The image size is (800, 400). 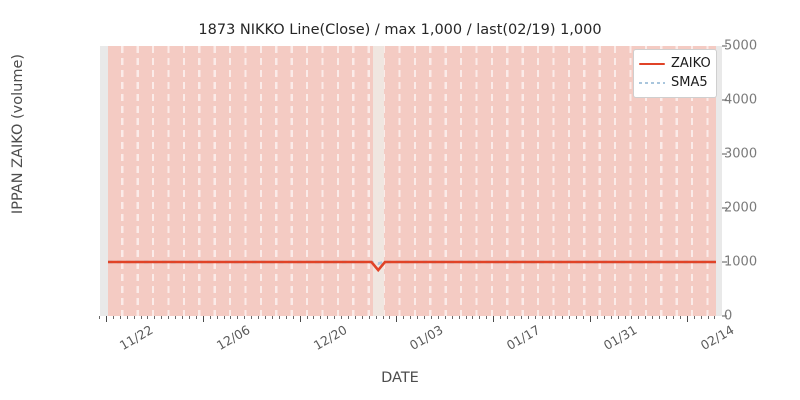 I want to click on x-tick-label: 12/20, so click(x=330, y=338).